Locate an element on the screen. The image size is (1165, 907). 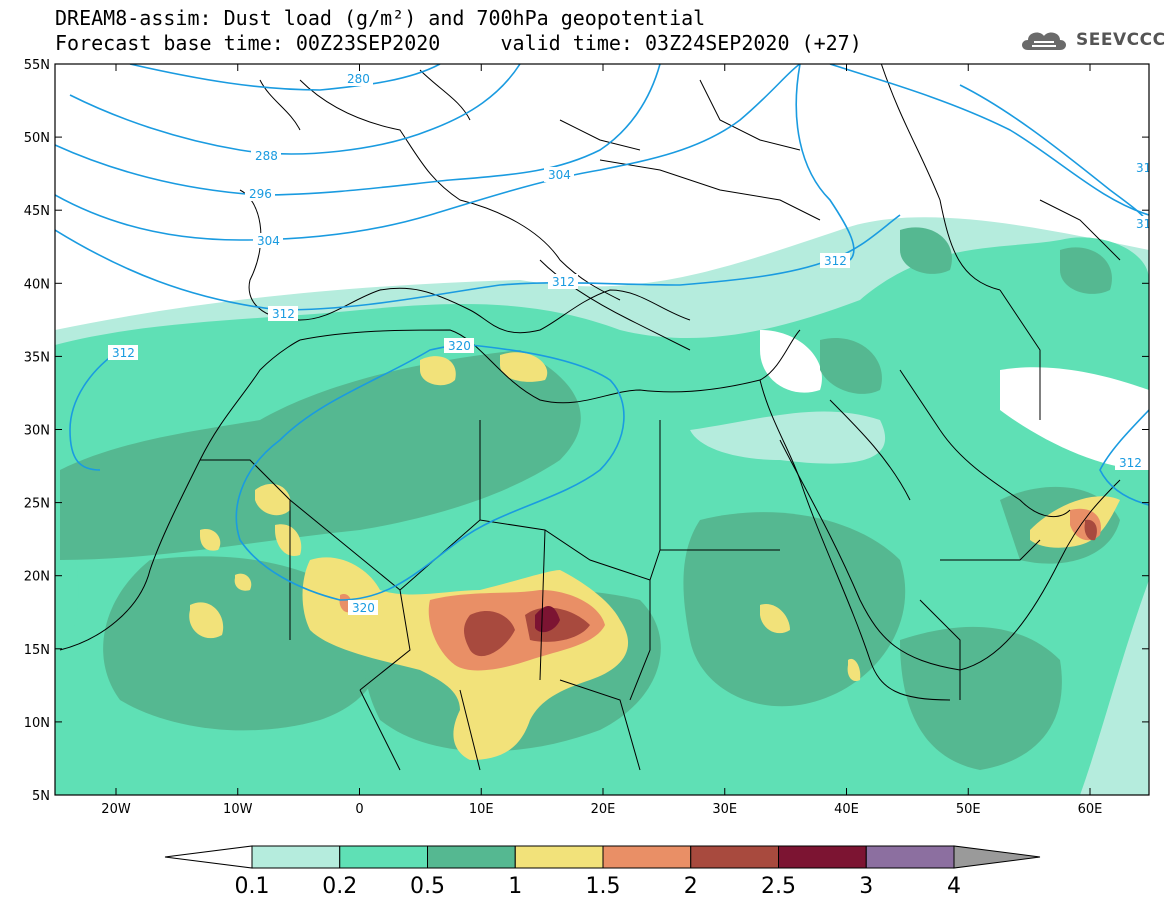
colorbar-label: 2 is located at coordinates (691, 886).